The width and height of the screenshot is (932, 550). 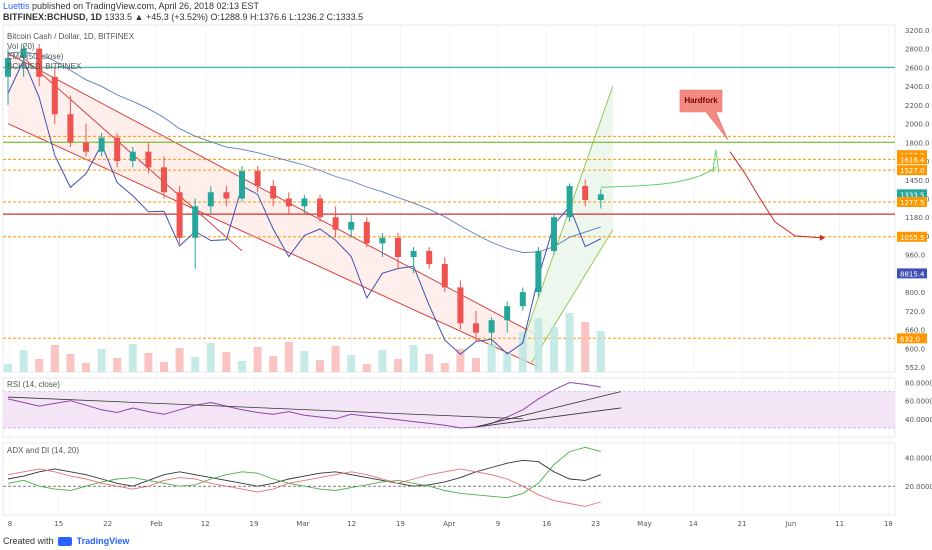 What do you see at coordinates (21, 46) in the screenshot?
I see `legend-volume: Vol (20)` at bounding box center [21, 46].